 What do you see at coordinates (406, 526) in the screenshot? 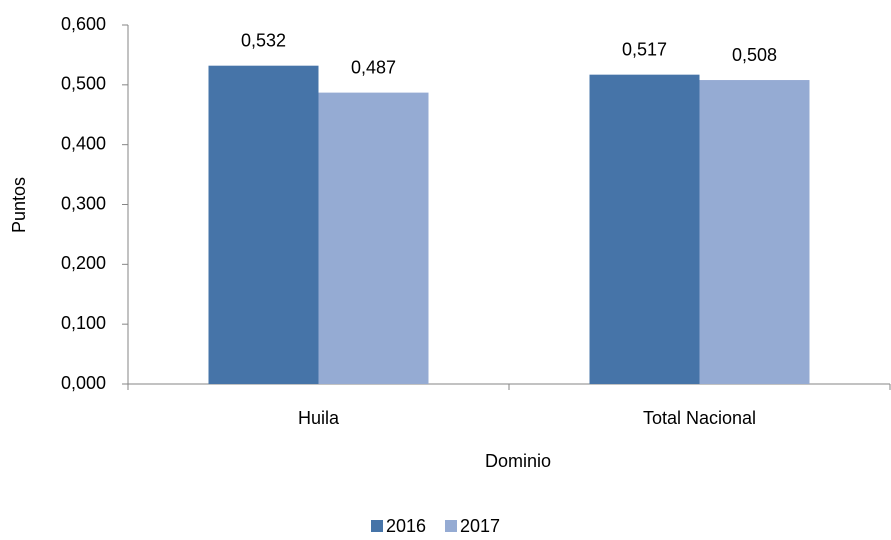
I see `legend-label: 2016` at bounding box center [406, 526].